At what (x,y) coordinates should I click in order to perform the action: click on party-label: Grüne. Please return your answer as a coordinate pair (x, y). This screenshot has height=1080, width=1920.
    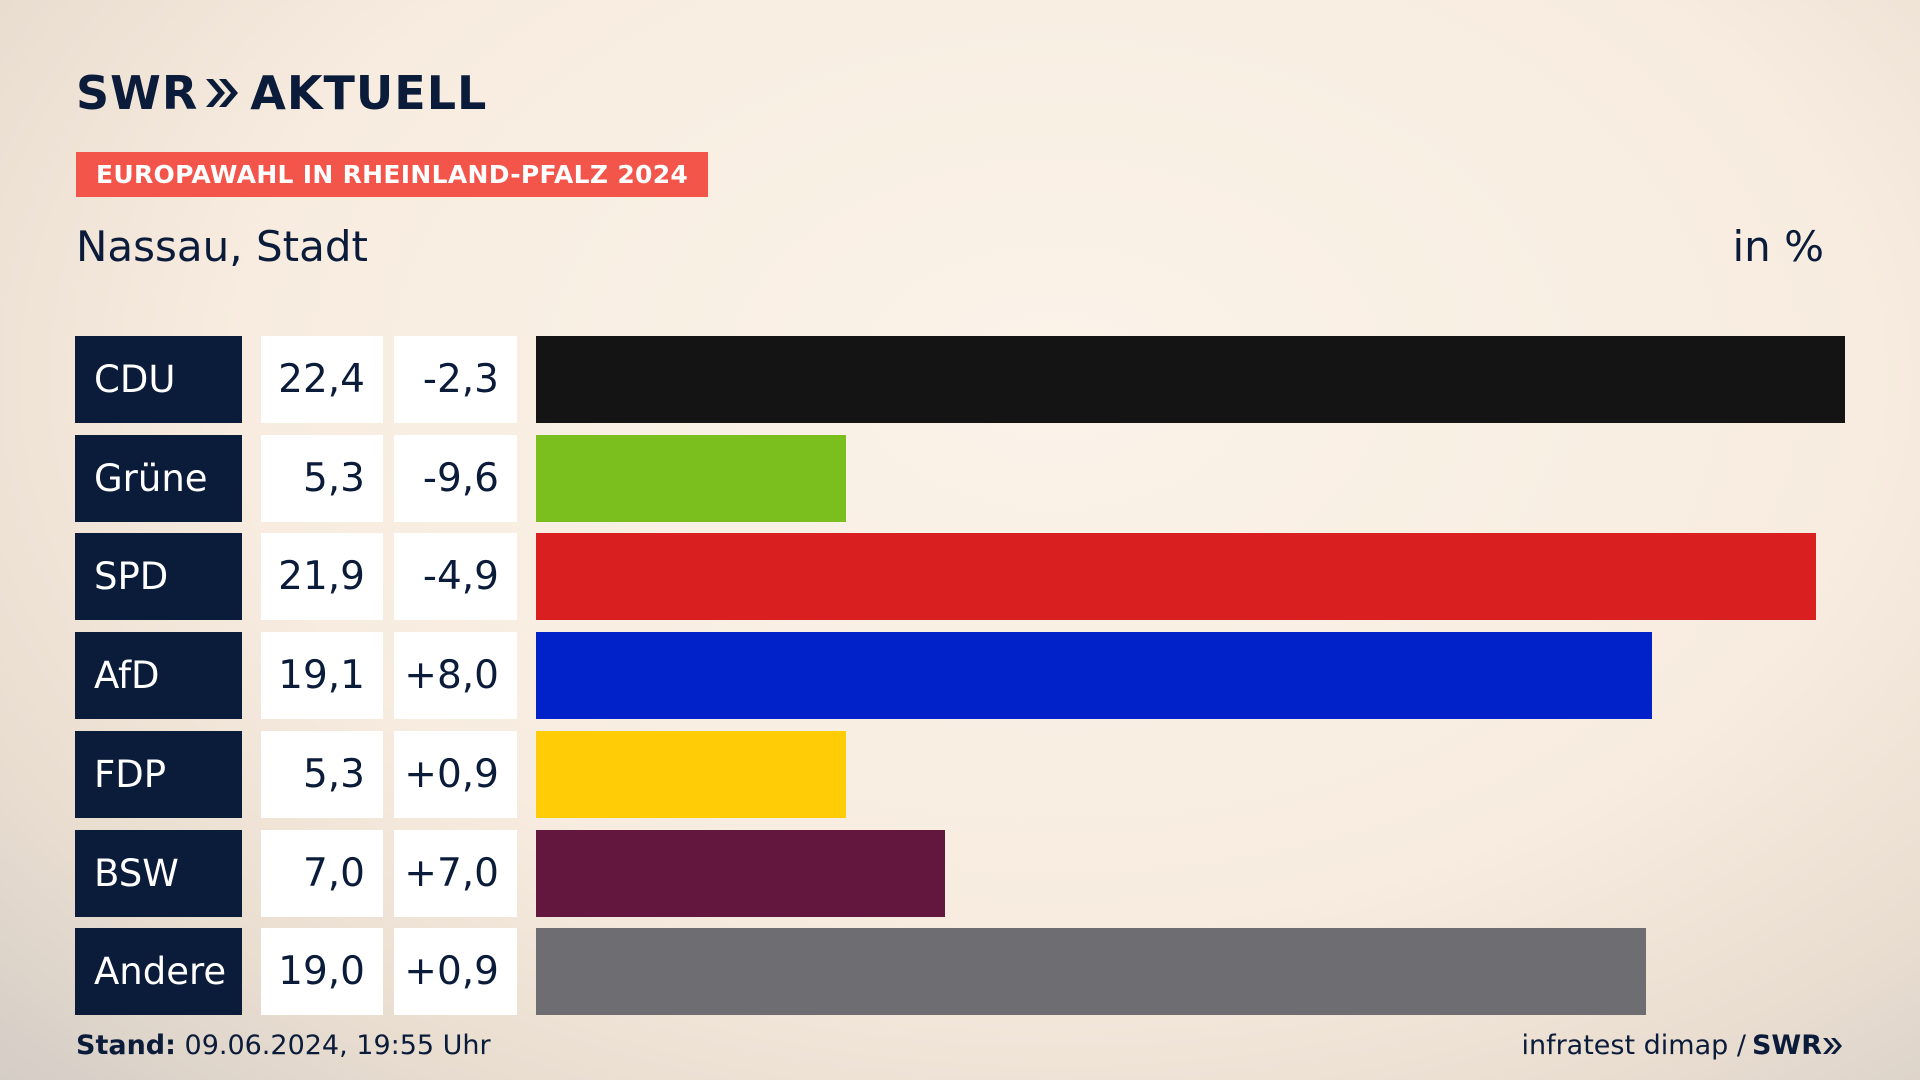
    Looking at the image, I should click on (158, 478).